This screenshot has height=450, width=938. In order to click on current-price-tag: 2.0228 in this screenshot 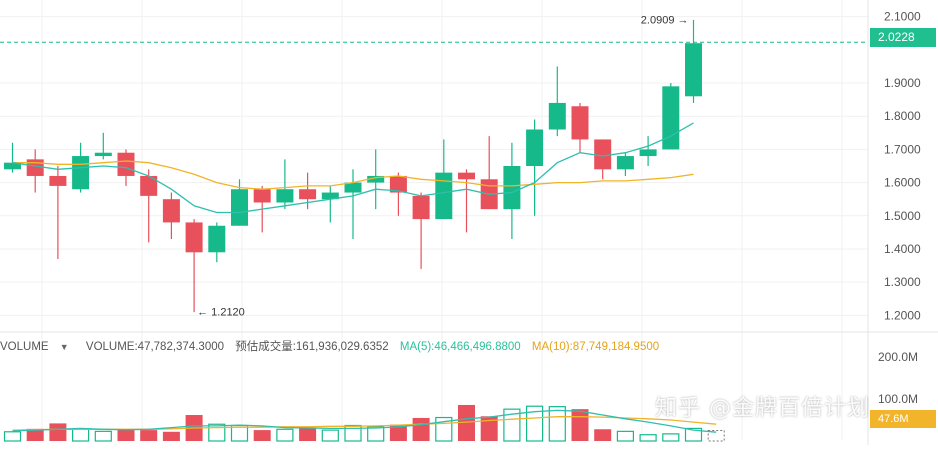, I will do `click(903, 37)`.